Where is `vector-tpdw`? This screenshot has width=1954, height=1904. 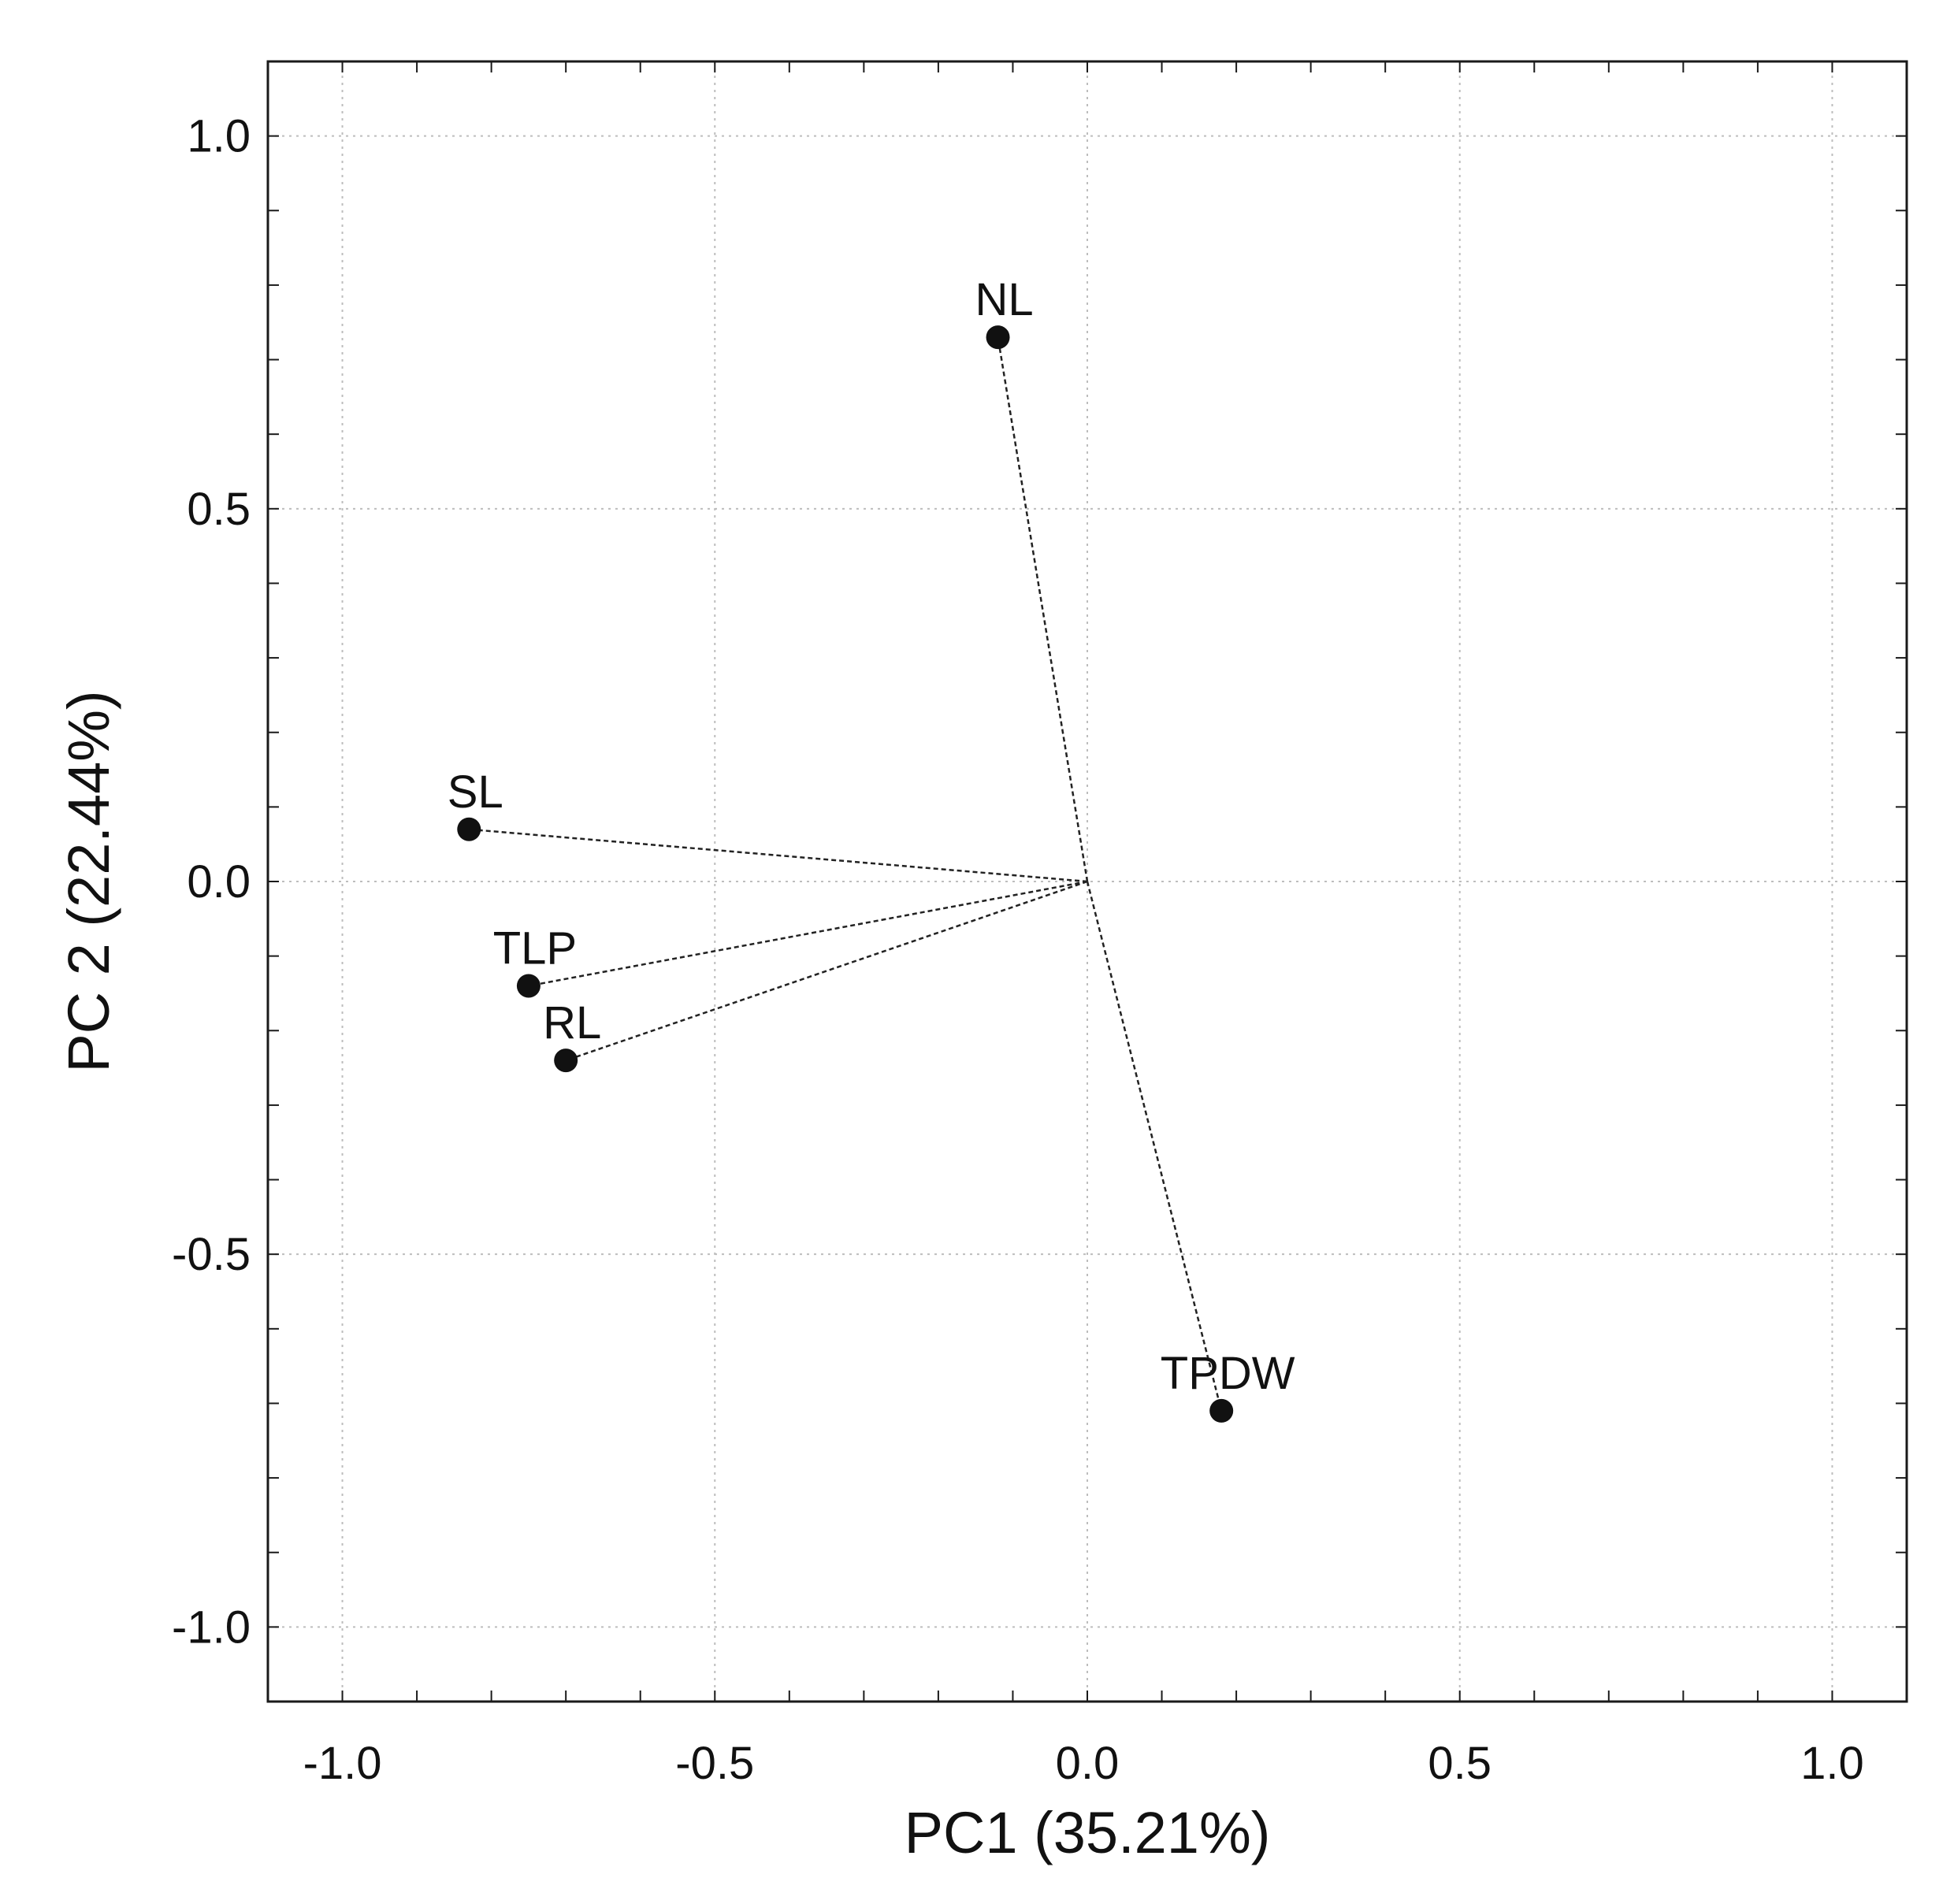
vector-tpdw is located at coordinates (1154, 1146).